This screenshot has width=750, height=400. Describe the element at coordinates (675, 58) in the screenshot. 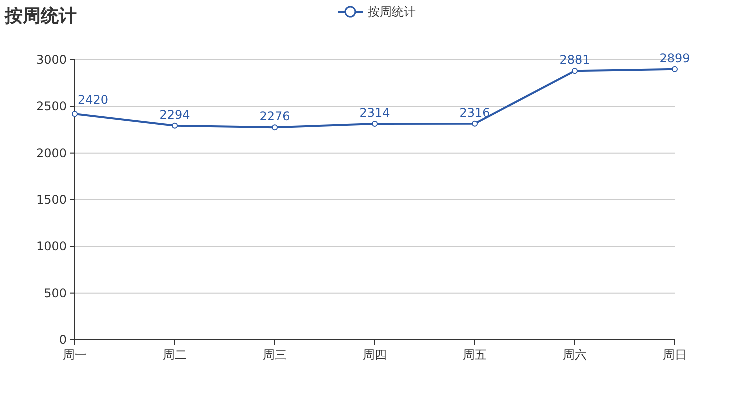

I see `data-label: 2899` at that location.